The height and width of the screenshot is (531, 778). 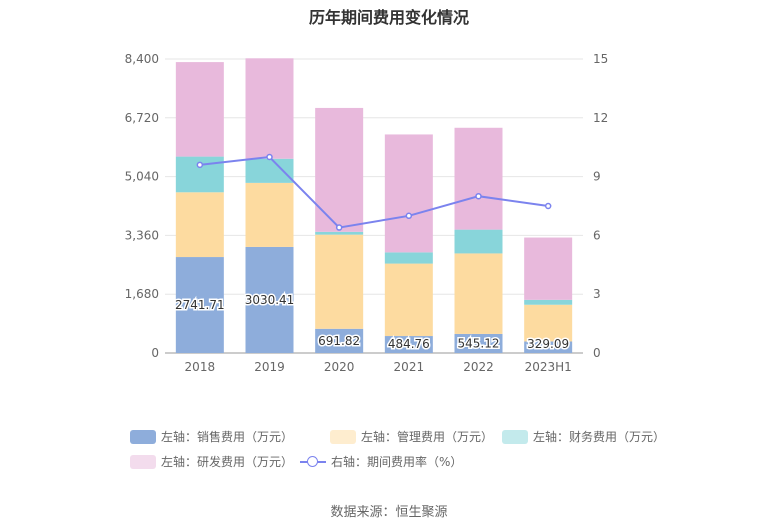 What do you see at coordinates (597, 353) in the screenshot?
I see `y-right-tick-label: 0` at bounding box center [597, 353].